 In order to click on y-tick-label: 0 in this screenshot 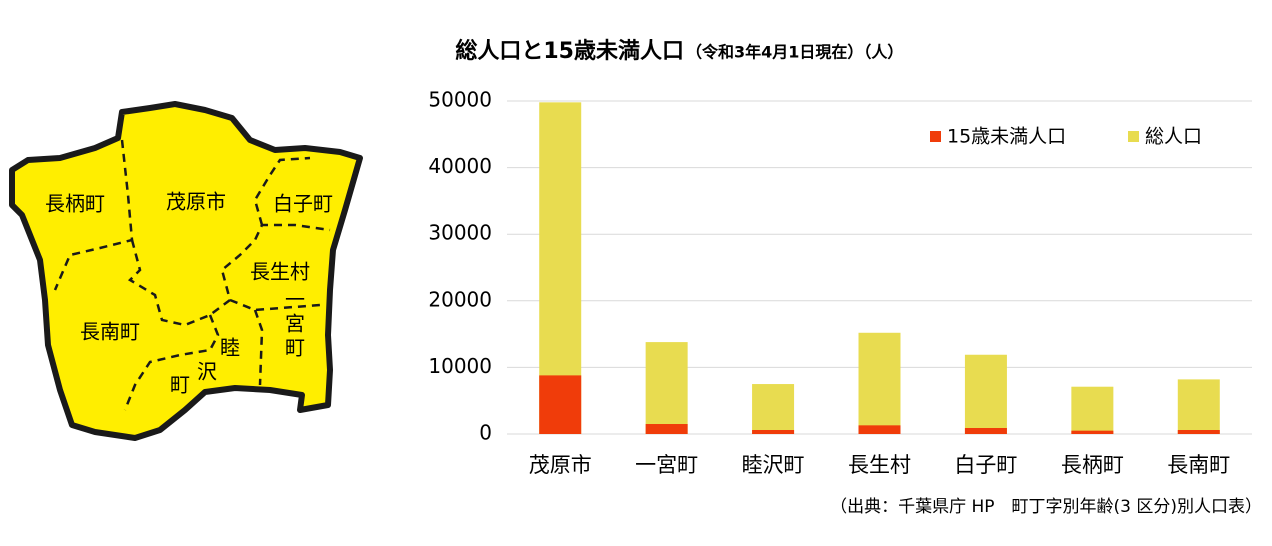, I will do `click(485, 433)`.